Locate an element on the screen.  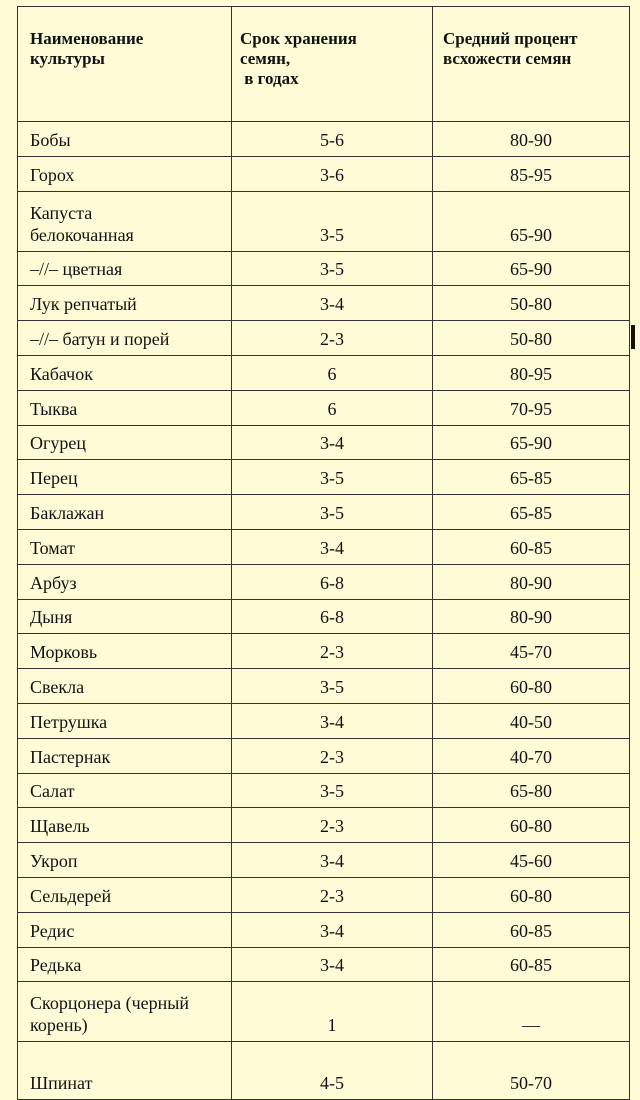
crop-name: Огурец is located at coordinates (124, 442).